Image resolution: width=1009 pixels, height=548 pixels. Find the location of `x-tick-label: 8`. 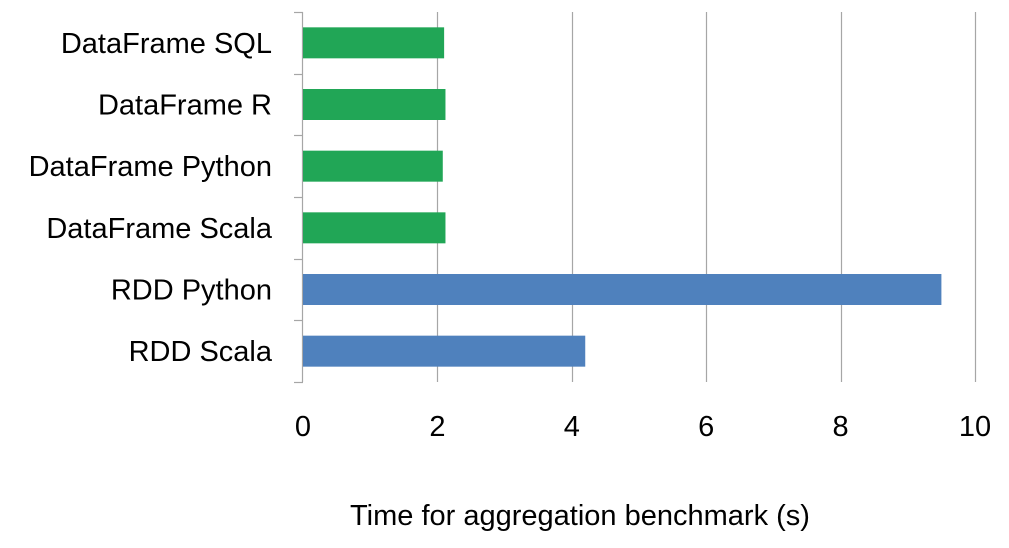

x-tick-label: 8 is located at coordinates (841, 427).